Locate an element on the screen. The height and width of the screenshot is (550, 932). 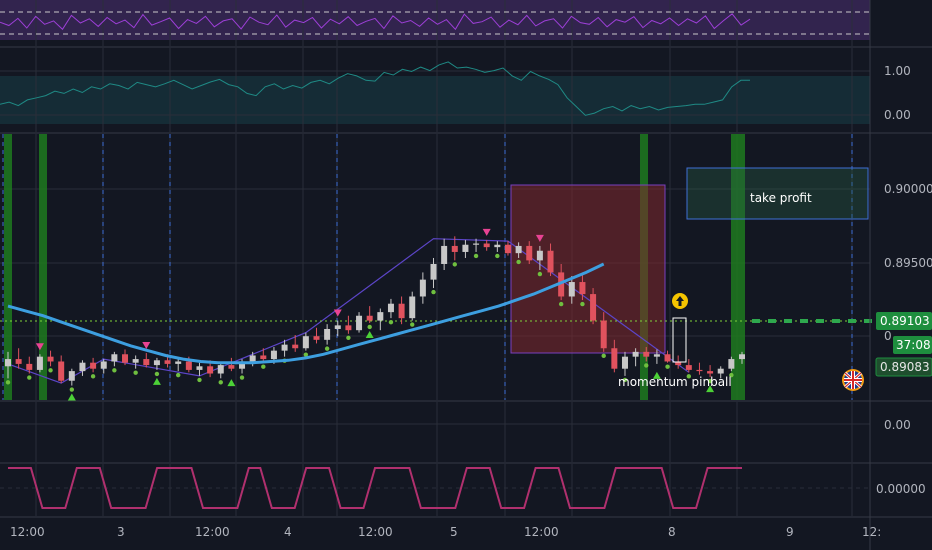
current-price-badge: 0.89103 is located at coordinates (904, 321).